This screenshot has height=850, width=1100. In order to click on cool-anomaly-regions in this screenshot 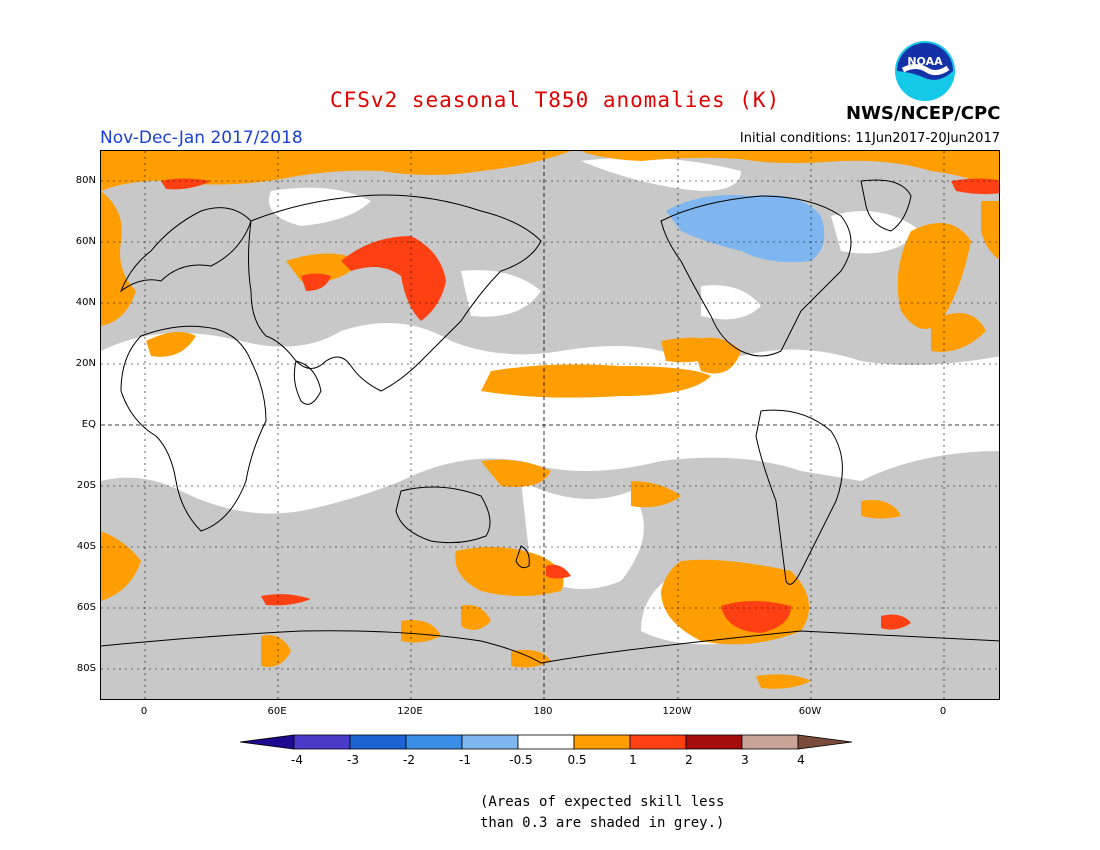, I will do `click(745, 229)`.